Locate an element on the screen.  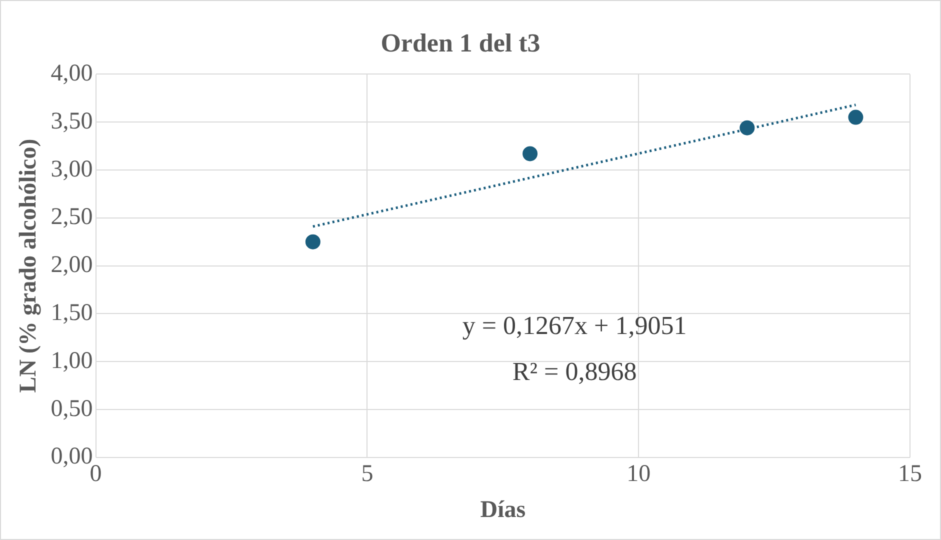
x-tick-label: 5 is located at coordinates (367, 474).